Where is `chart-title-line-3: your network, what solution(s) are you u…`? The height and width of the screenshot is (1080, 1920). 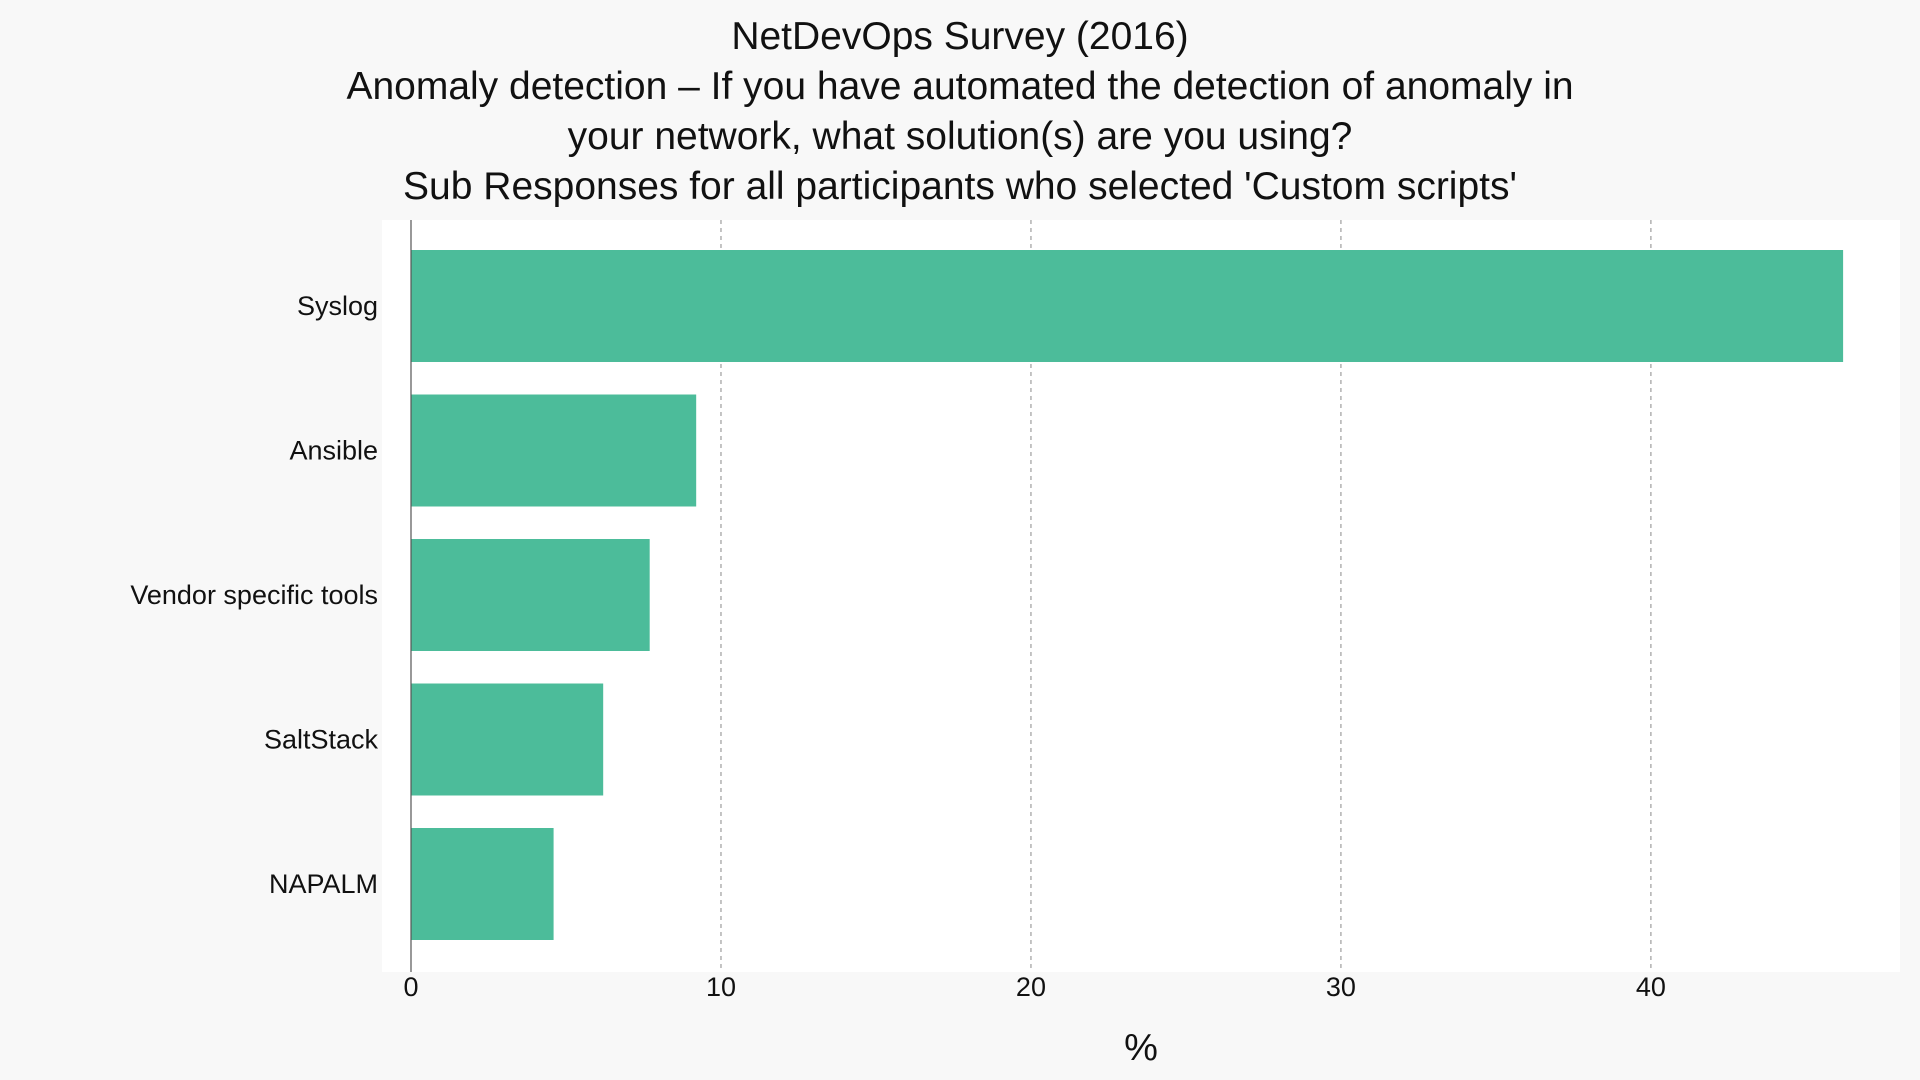
chart-title-line-3: your network, what solution(s) are you u… is located at coordinates (960, 136).